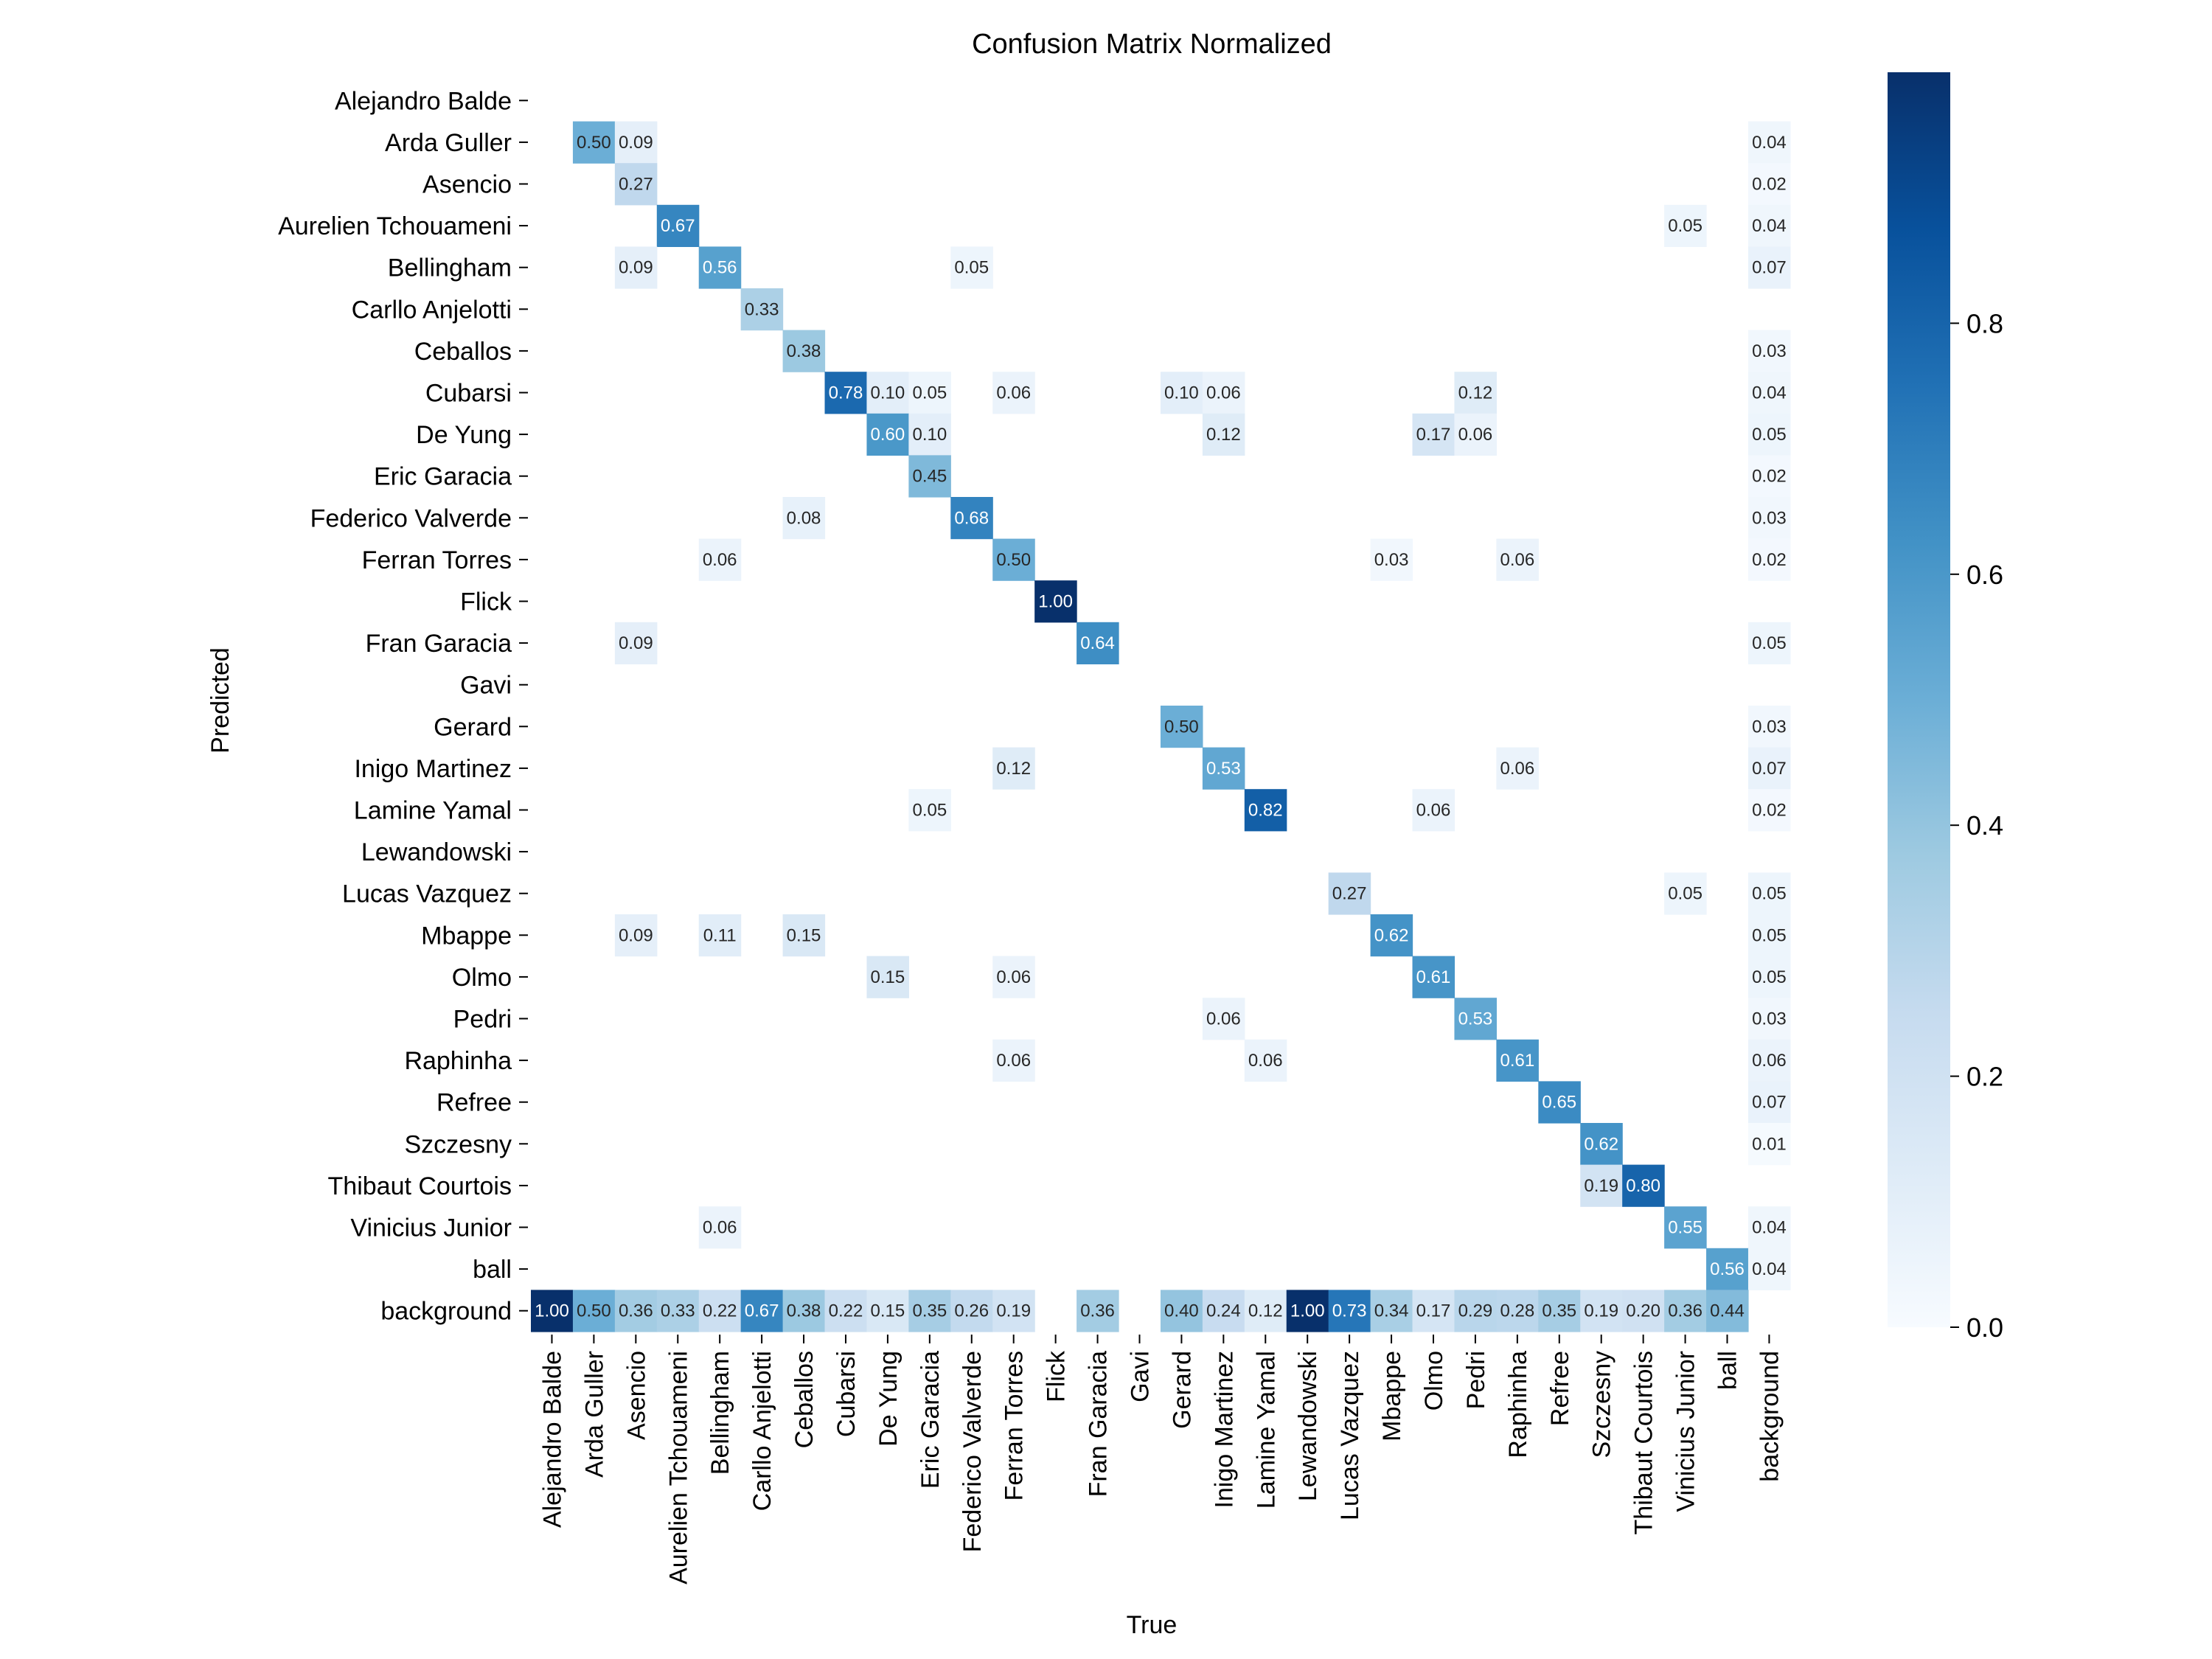  I want to click on x-tick-label: Refree, so click(1560, 1388).